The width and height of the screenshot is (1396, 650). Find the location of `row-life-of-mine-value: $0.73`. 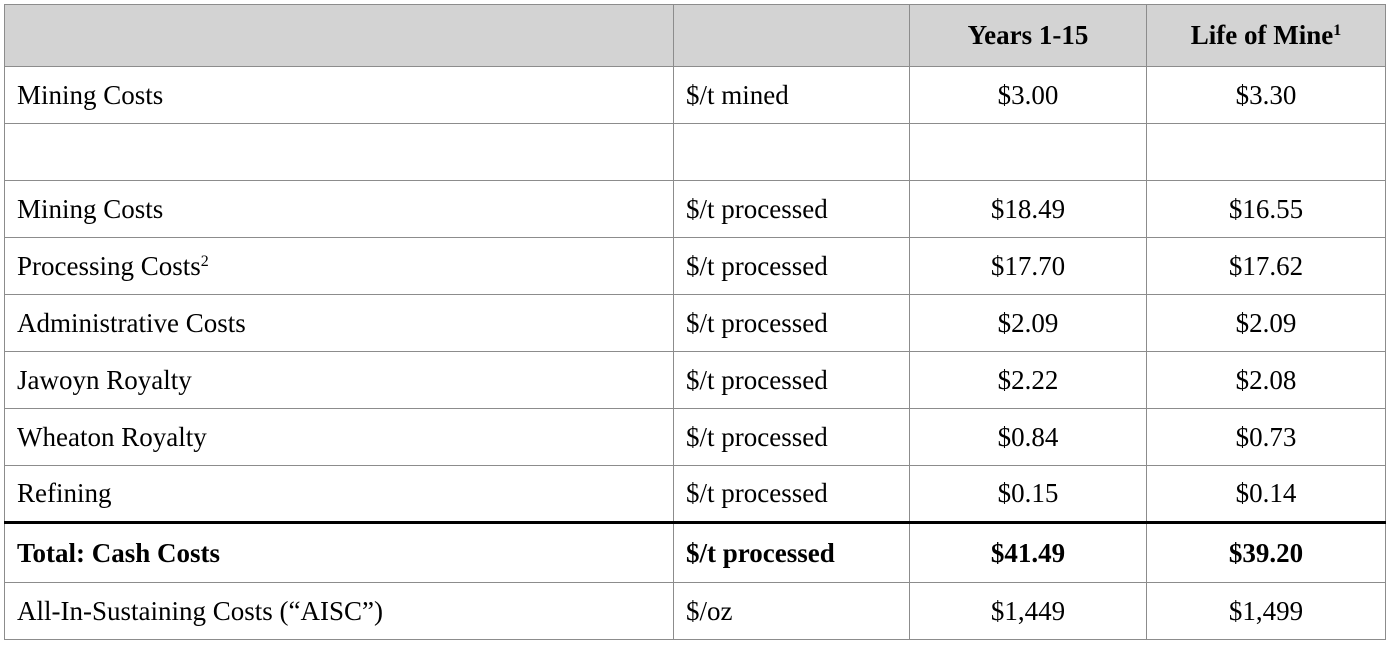

row-life-of-mine-value: $0.73 is located at coordinates (1266, 437).